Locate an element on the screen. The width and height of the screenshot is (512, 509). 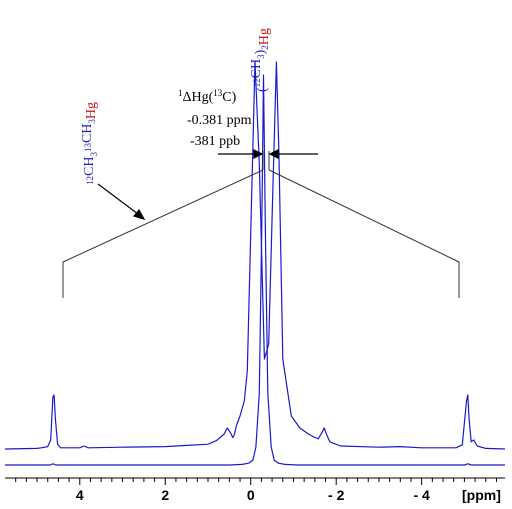
label-part: 2 is located at coordinates (265, 47).